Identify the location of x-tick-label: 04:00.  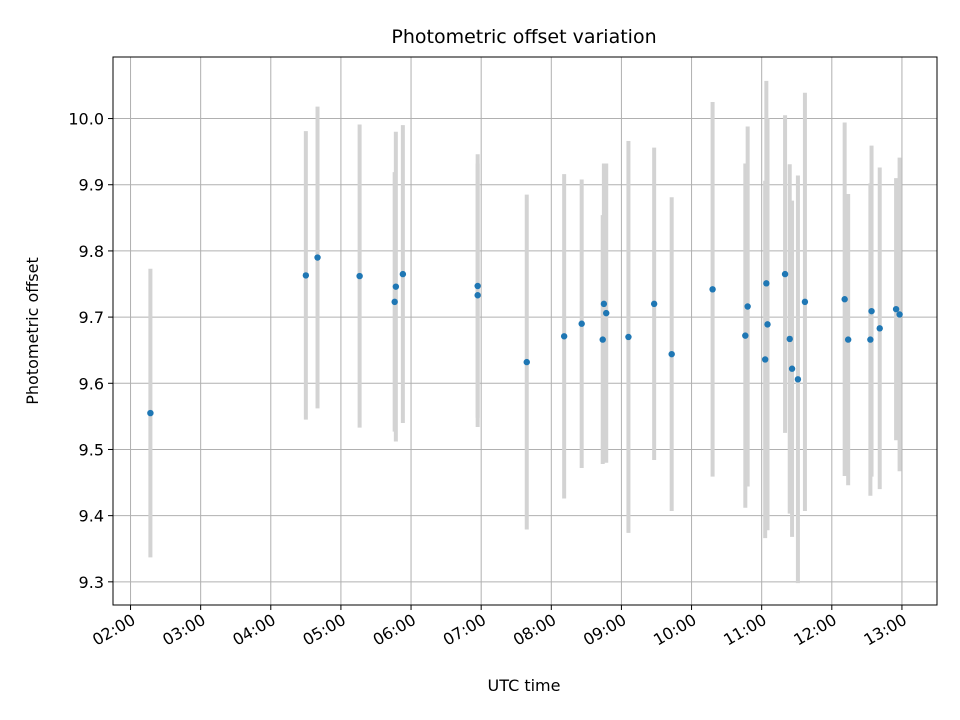
(253, 630).